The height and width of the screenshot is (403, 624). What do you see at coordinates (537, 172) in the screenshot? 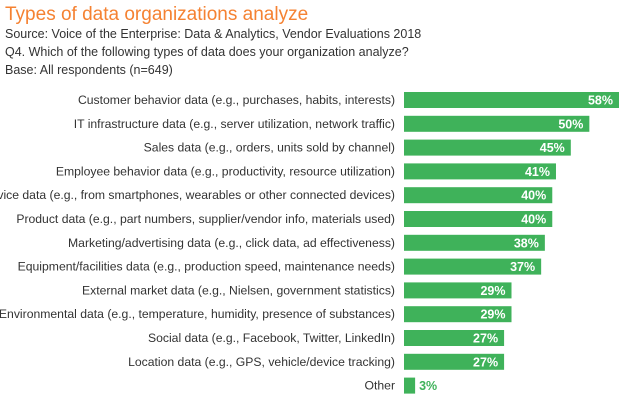
I see `data-label: 41%` at bounding box center [537, 172].